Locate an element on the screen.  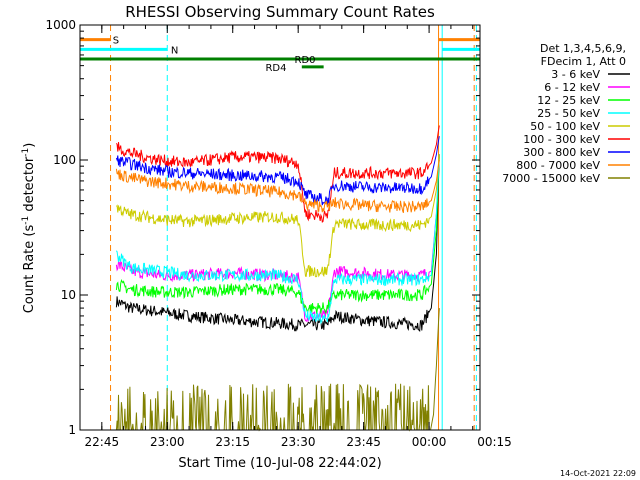
y-axis-label-sup2: -1 is located at coordinates (26, 152).